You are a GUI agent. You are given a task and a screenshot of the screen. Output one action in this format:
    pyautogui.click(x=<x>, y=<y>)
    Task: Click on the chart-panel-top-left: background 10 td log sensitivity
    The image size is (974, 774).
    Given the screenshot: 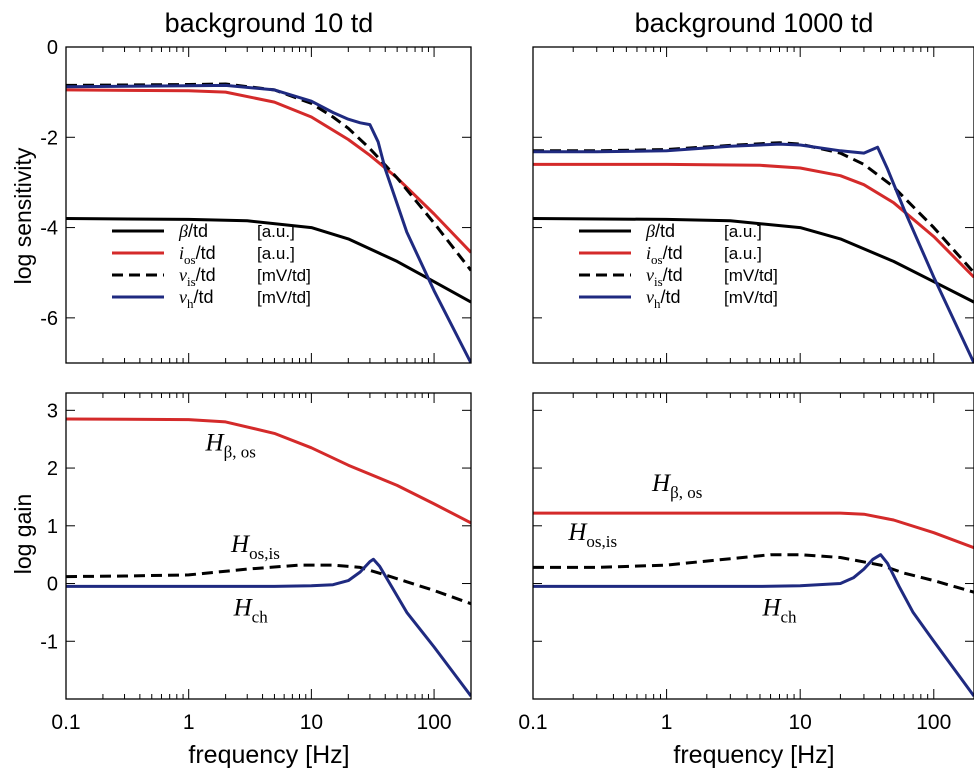 What is the action you would take?
    pyautogui.click(x=191, y=146)
    